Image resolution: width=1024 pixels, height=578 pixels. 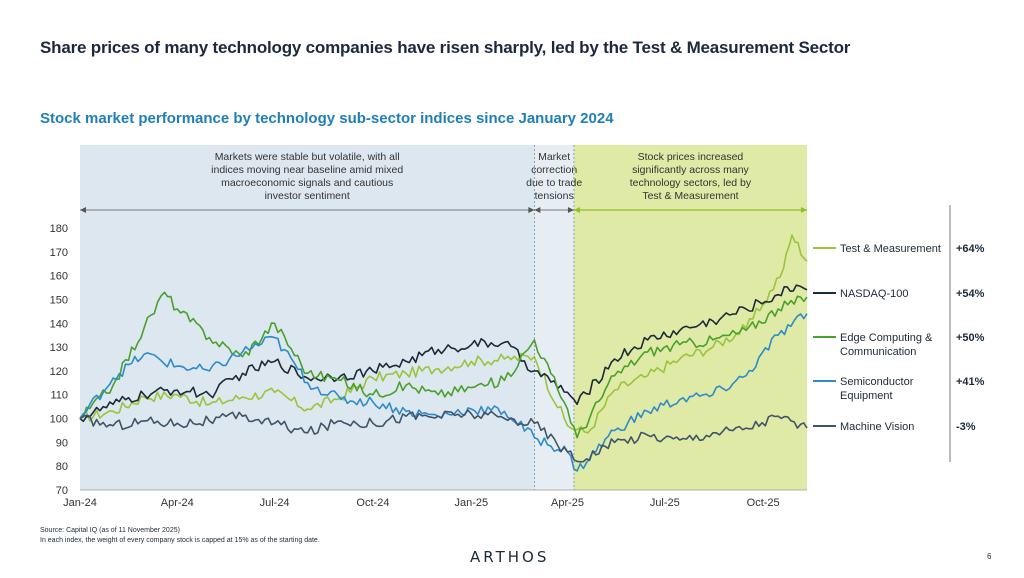 What do you see at coordinates (62, 443) in the screenshot?
I see `y-tick-label: 90` at bounding box center [62, 443].